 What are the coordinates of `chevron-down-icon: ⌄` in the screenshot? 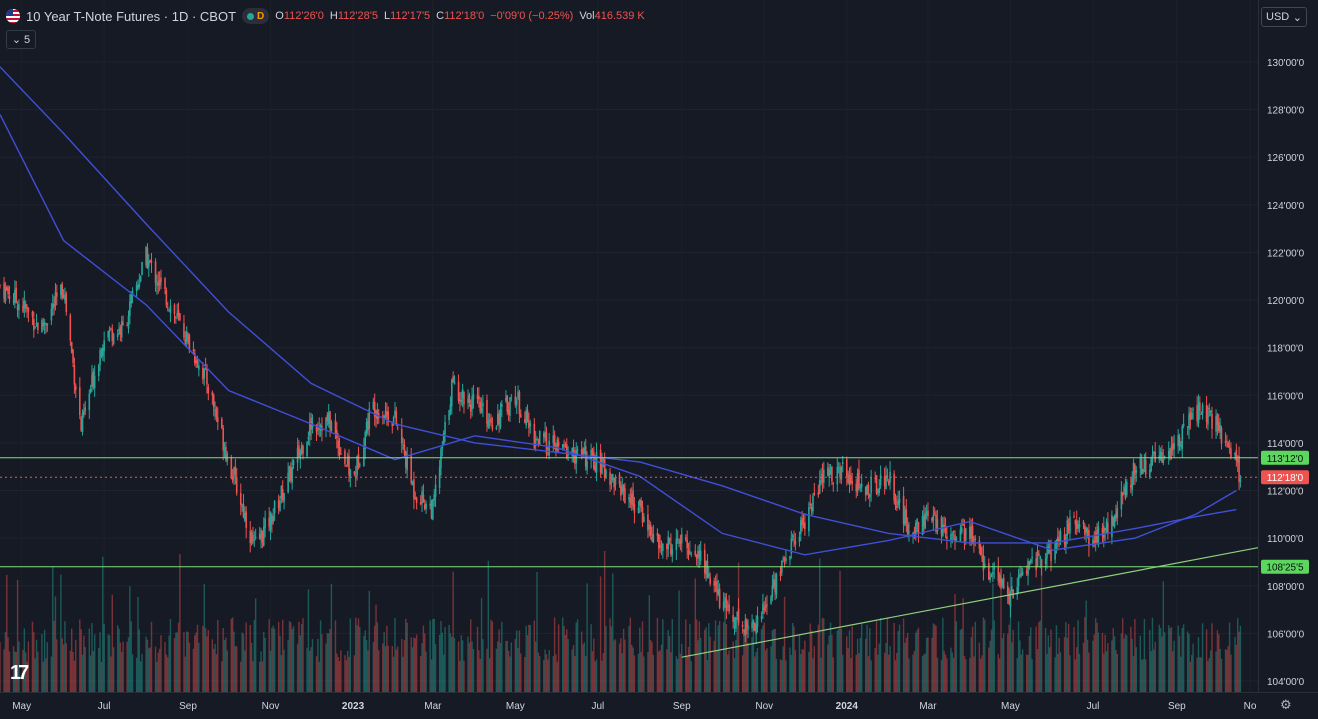 It's located at (16, 40).